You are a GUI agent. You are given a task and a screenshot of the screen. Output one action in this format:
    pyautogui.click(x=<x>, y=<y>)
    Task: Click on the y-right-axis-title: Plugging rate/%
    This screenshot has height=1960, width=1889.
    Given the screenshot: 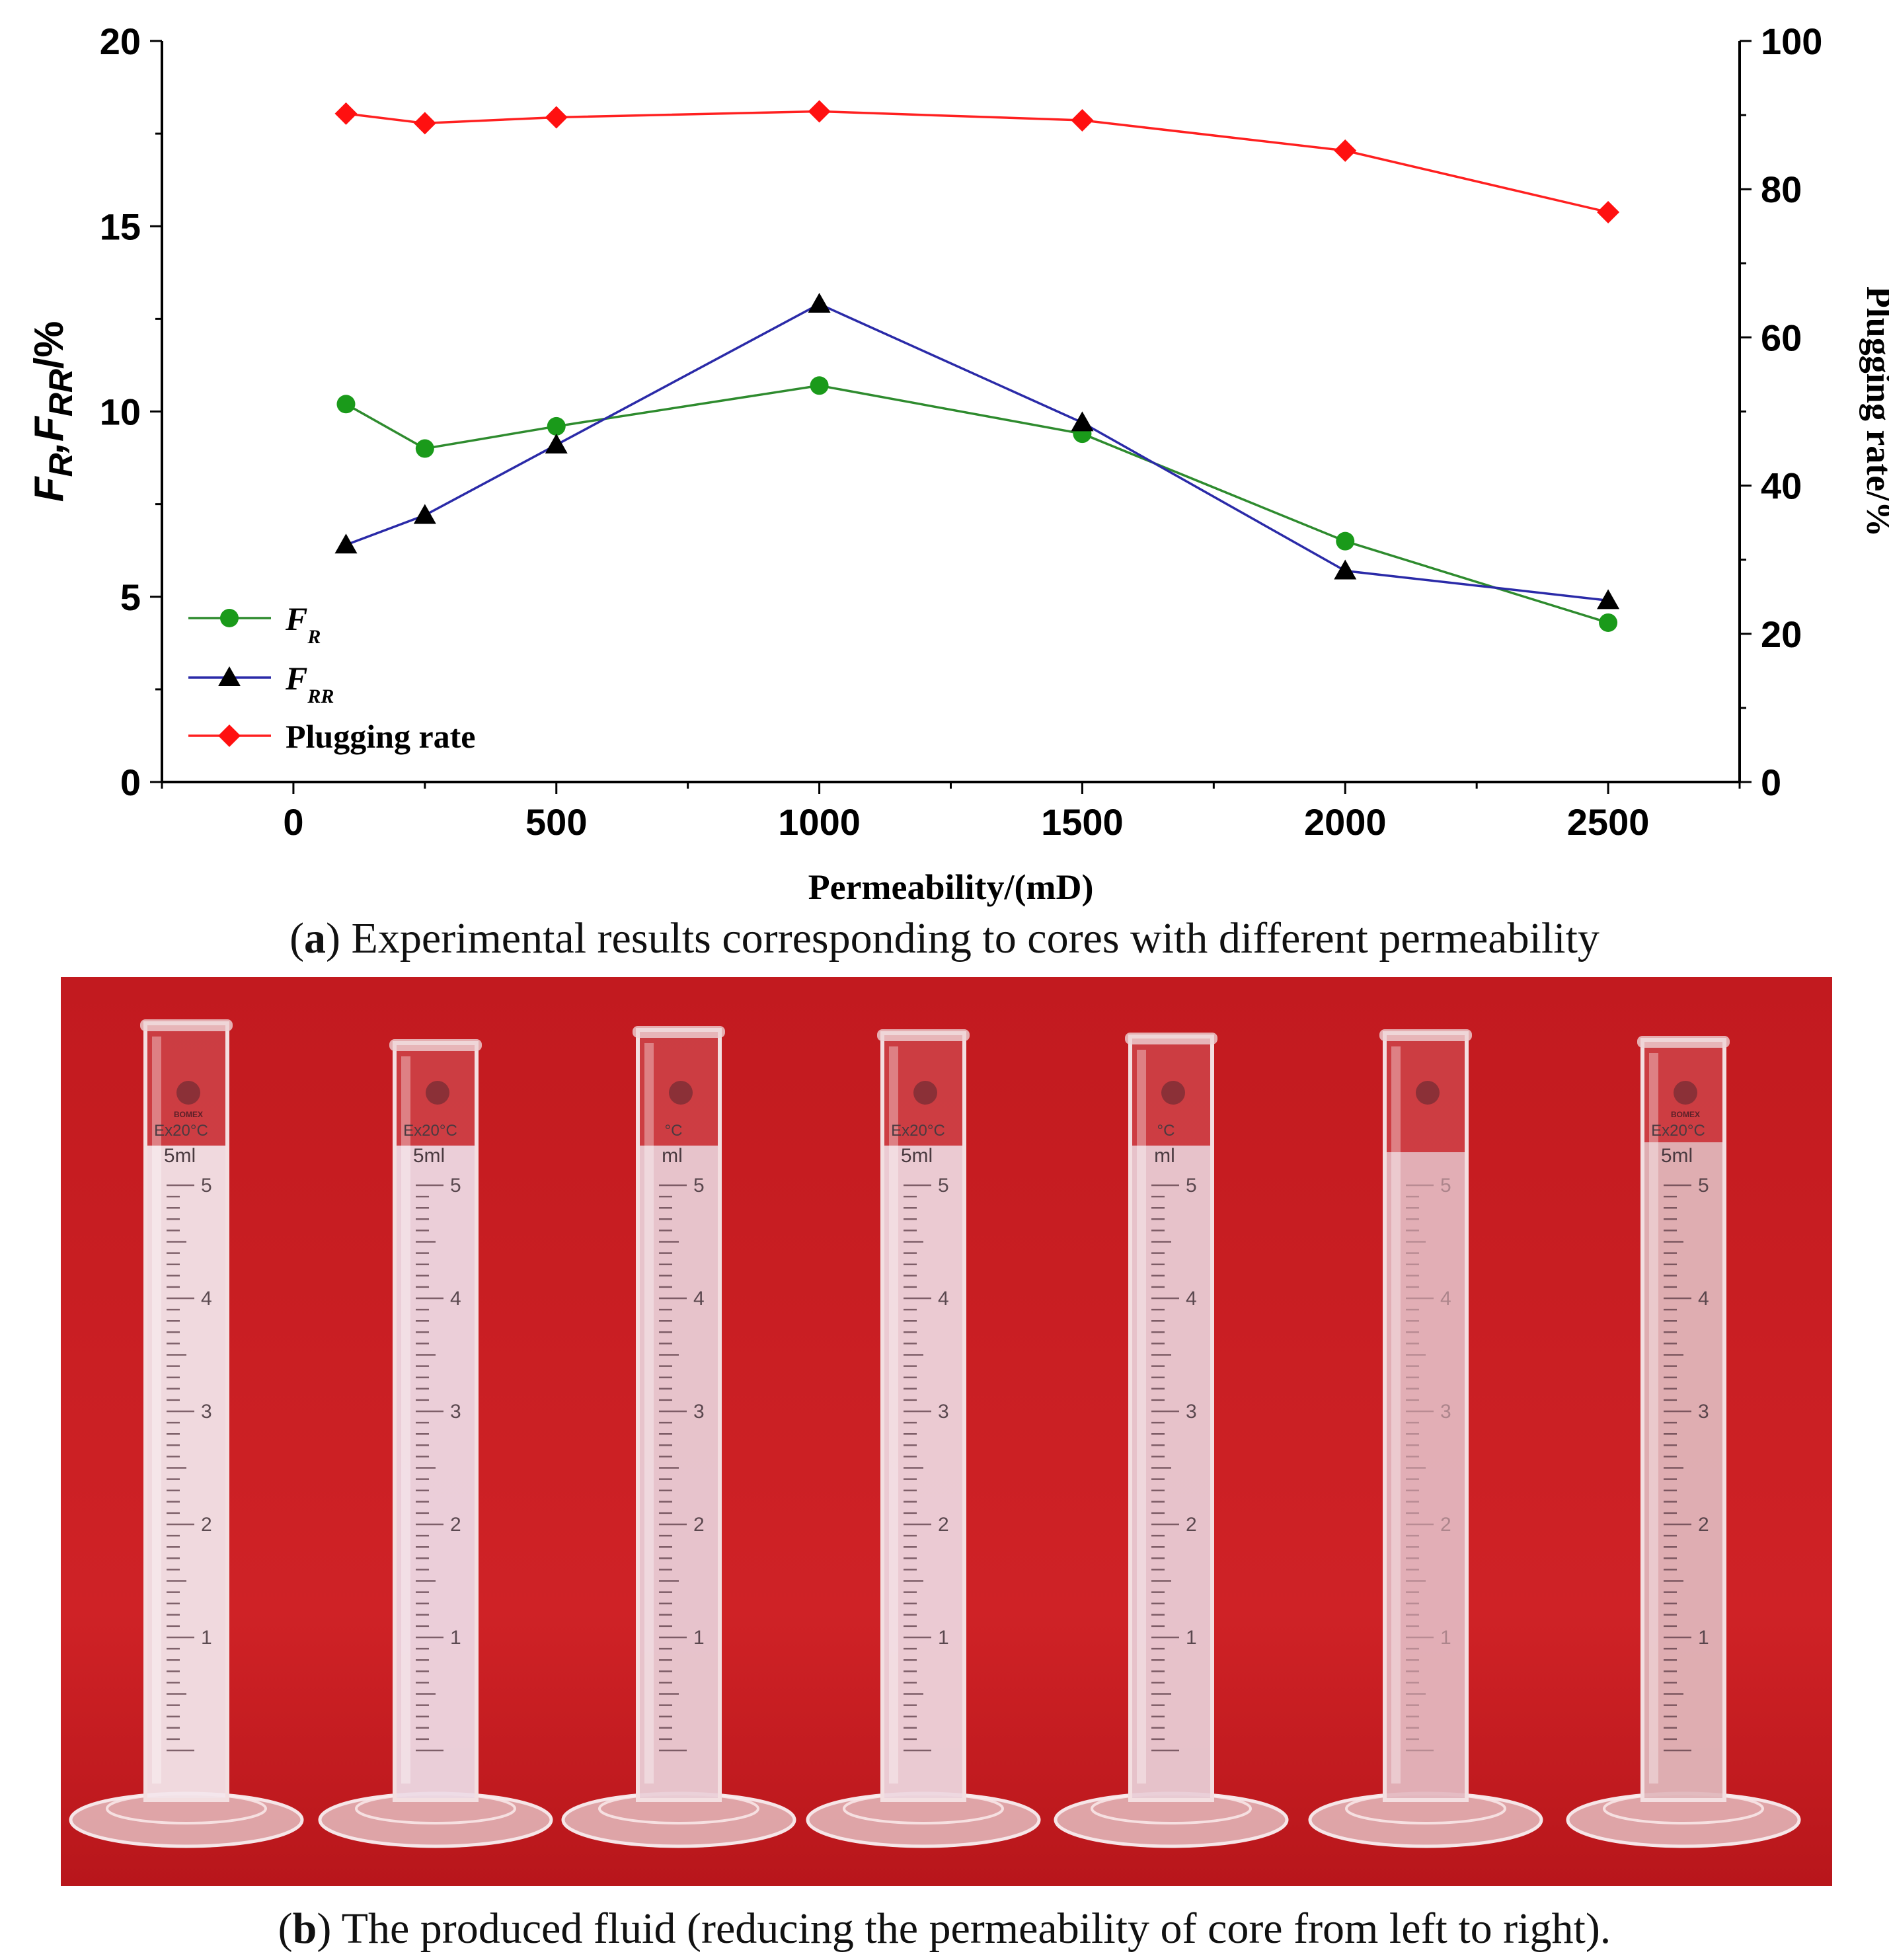 What is the action you would take?
    pyautogui.click(x=1874, y=411)
    